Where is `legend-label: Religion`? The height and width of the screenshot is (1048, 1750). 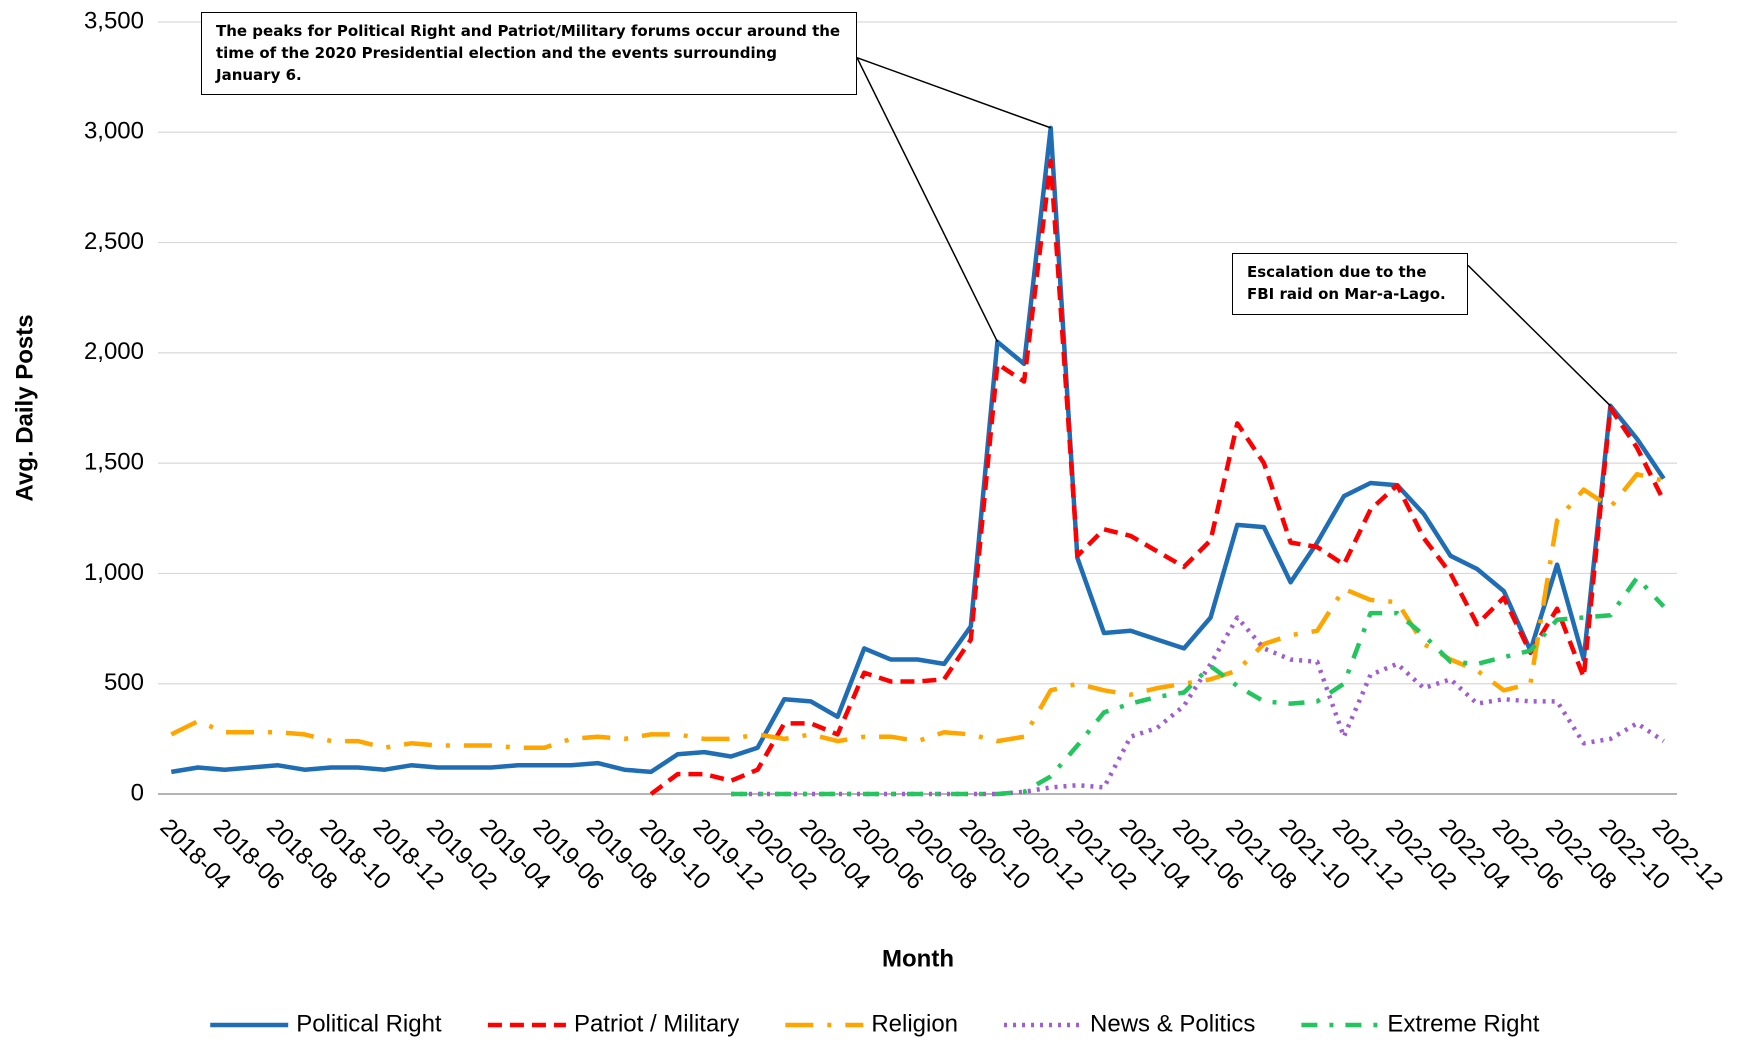 legend-label: Religion is located at coordinates (914, 1023).